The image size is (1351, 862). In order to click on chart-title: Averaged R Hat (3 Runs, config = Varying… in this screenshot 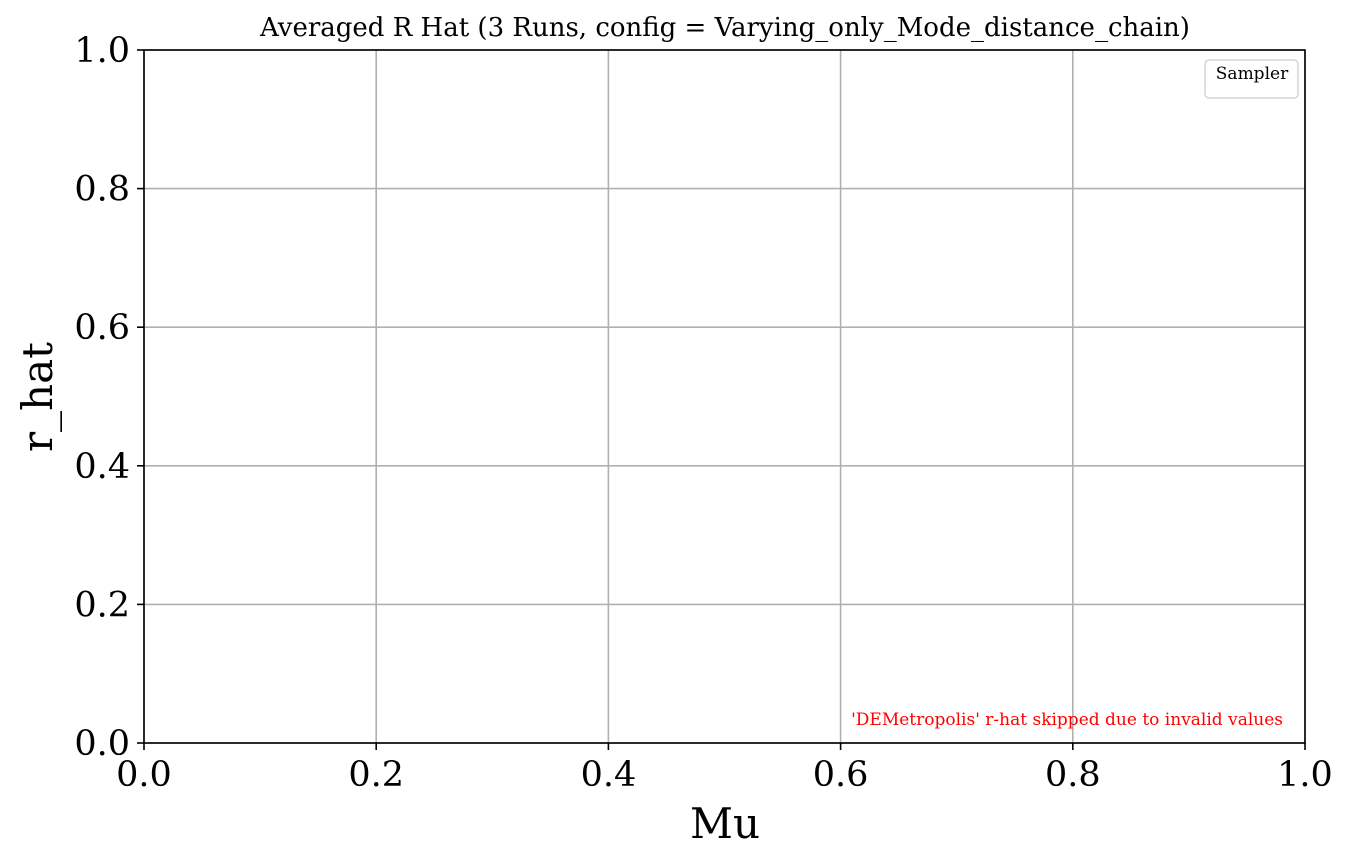, I will do `click(724, 28)`.